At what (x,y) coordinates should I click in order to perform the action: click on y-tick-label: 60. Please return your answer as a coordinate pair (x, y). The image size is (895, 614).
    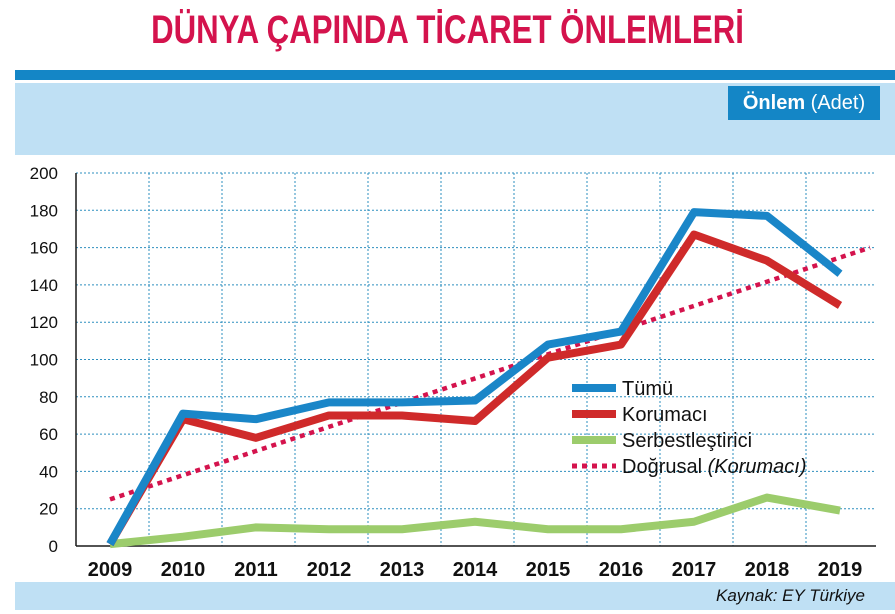
    Looking at the image, I should click on (48, 434).